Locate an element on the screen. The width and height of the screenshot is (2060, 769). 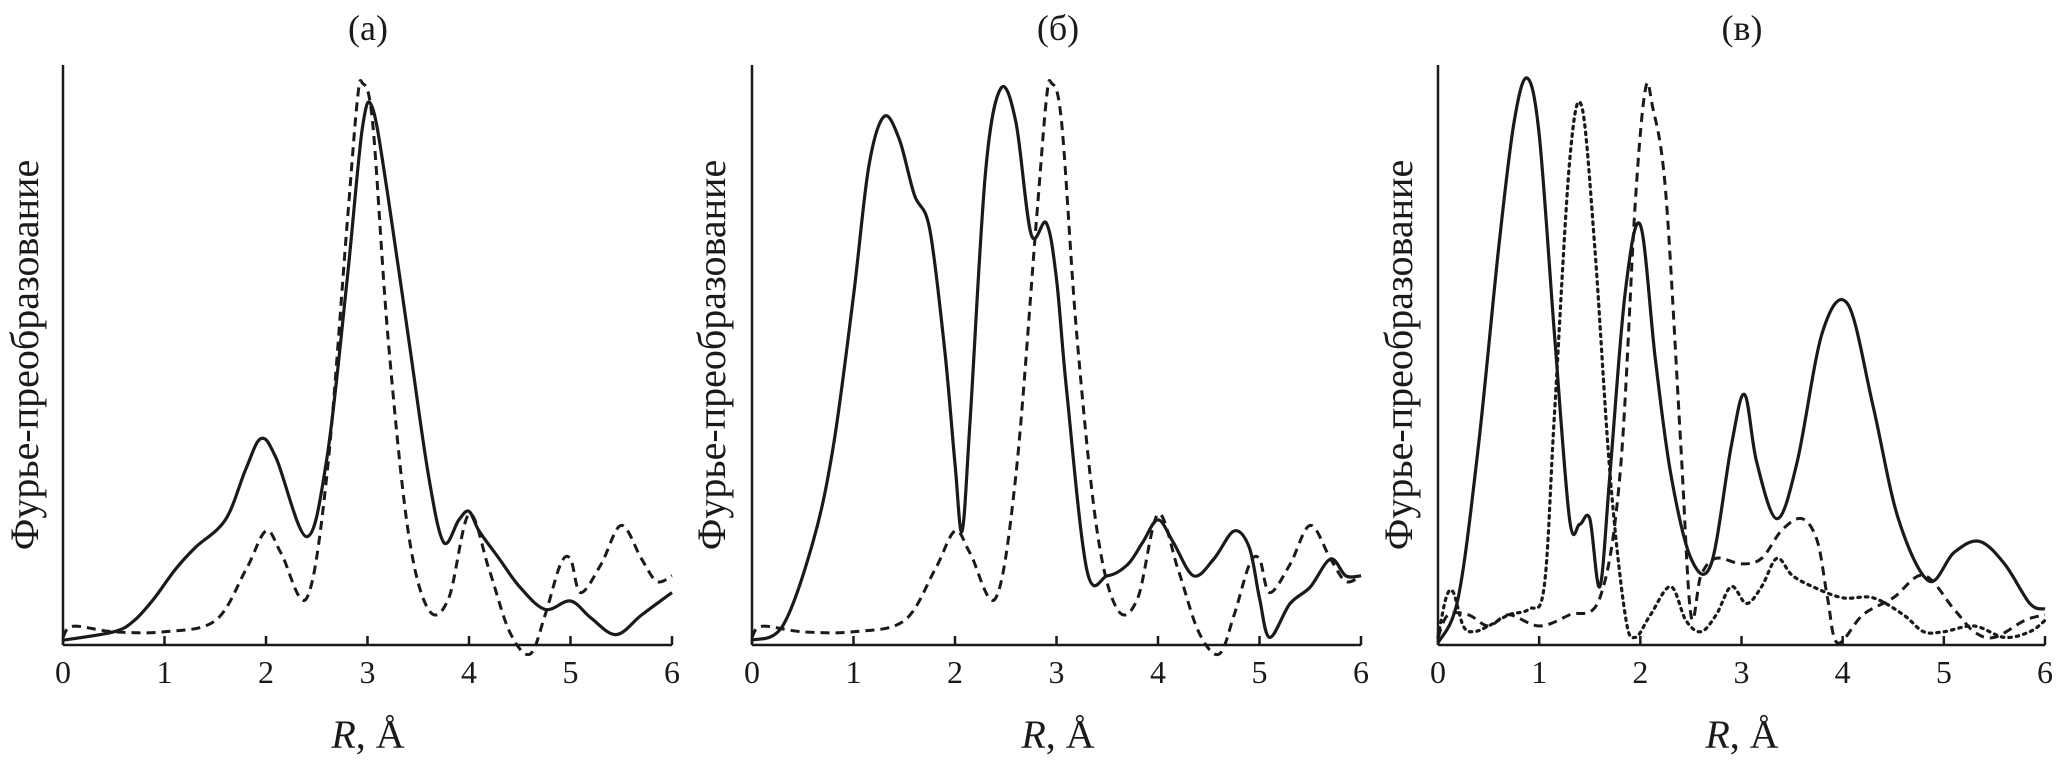
panel-b-x-tick-label-1: 1 is located at coordinates (854, 672).